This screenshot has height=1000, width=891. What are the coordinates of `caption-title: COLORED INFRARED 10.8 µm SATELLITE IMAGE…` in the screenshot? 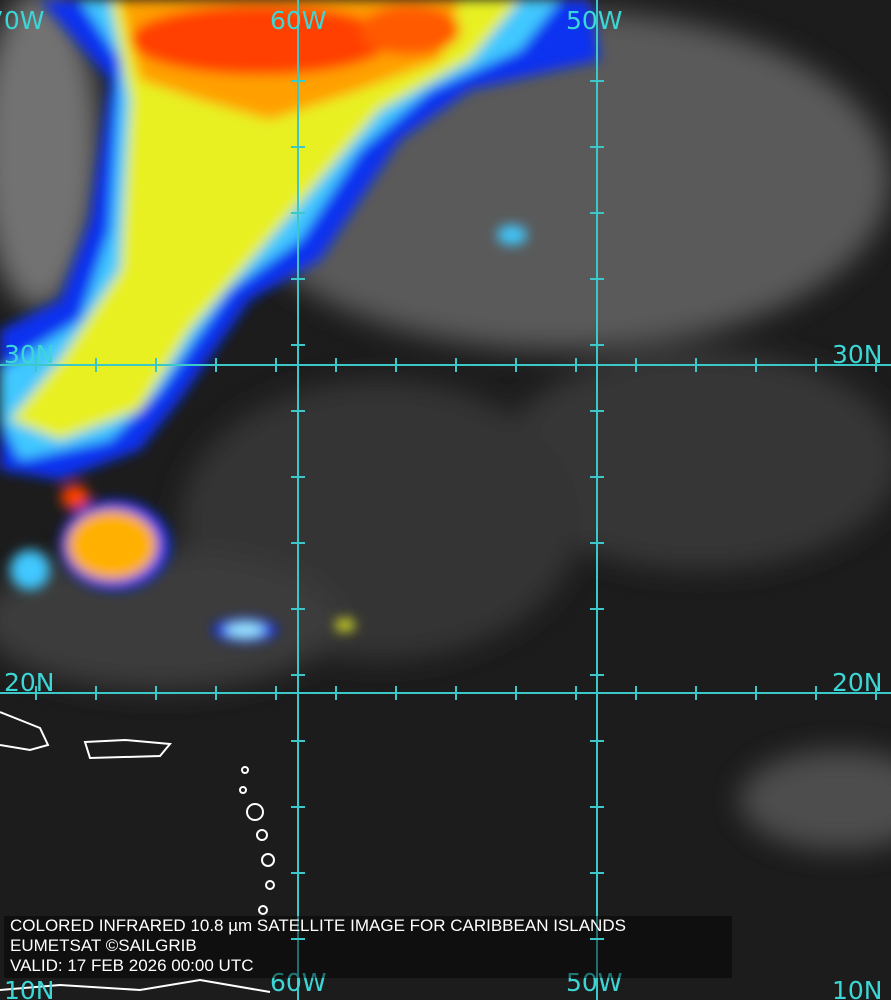 It's located at (318, 925).